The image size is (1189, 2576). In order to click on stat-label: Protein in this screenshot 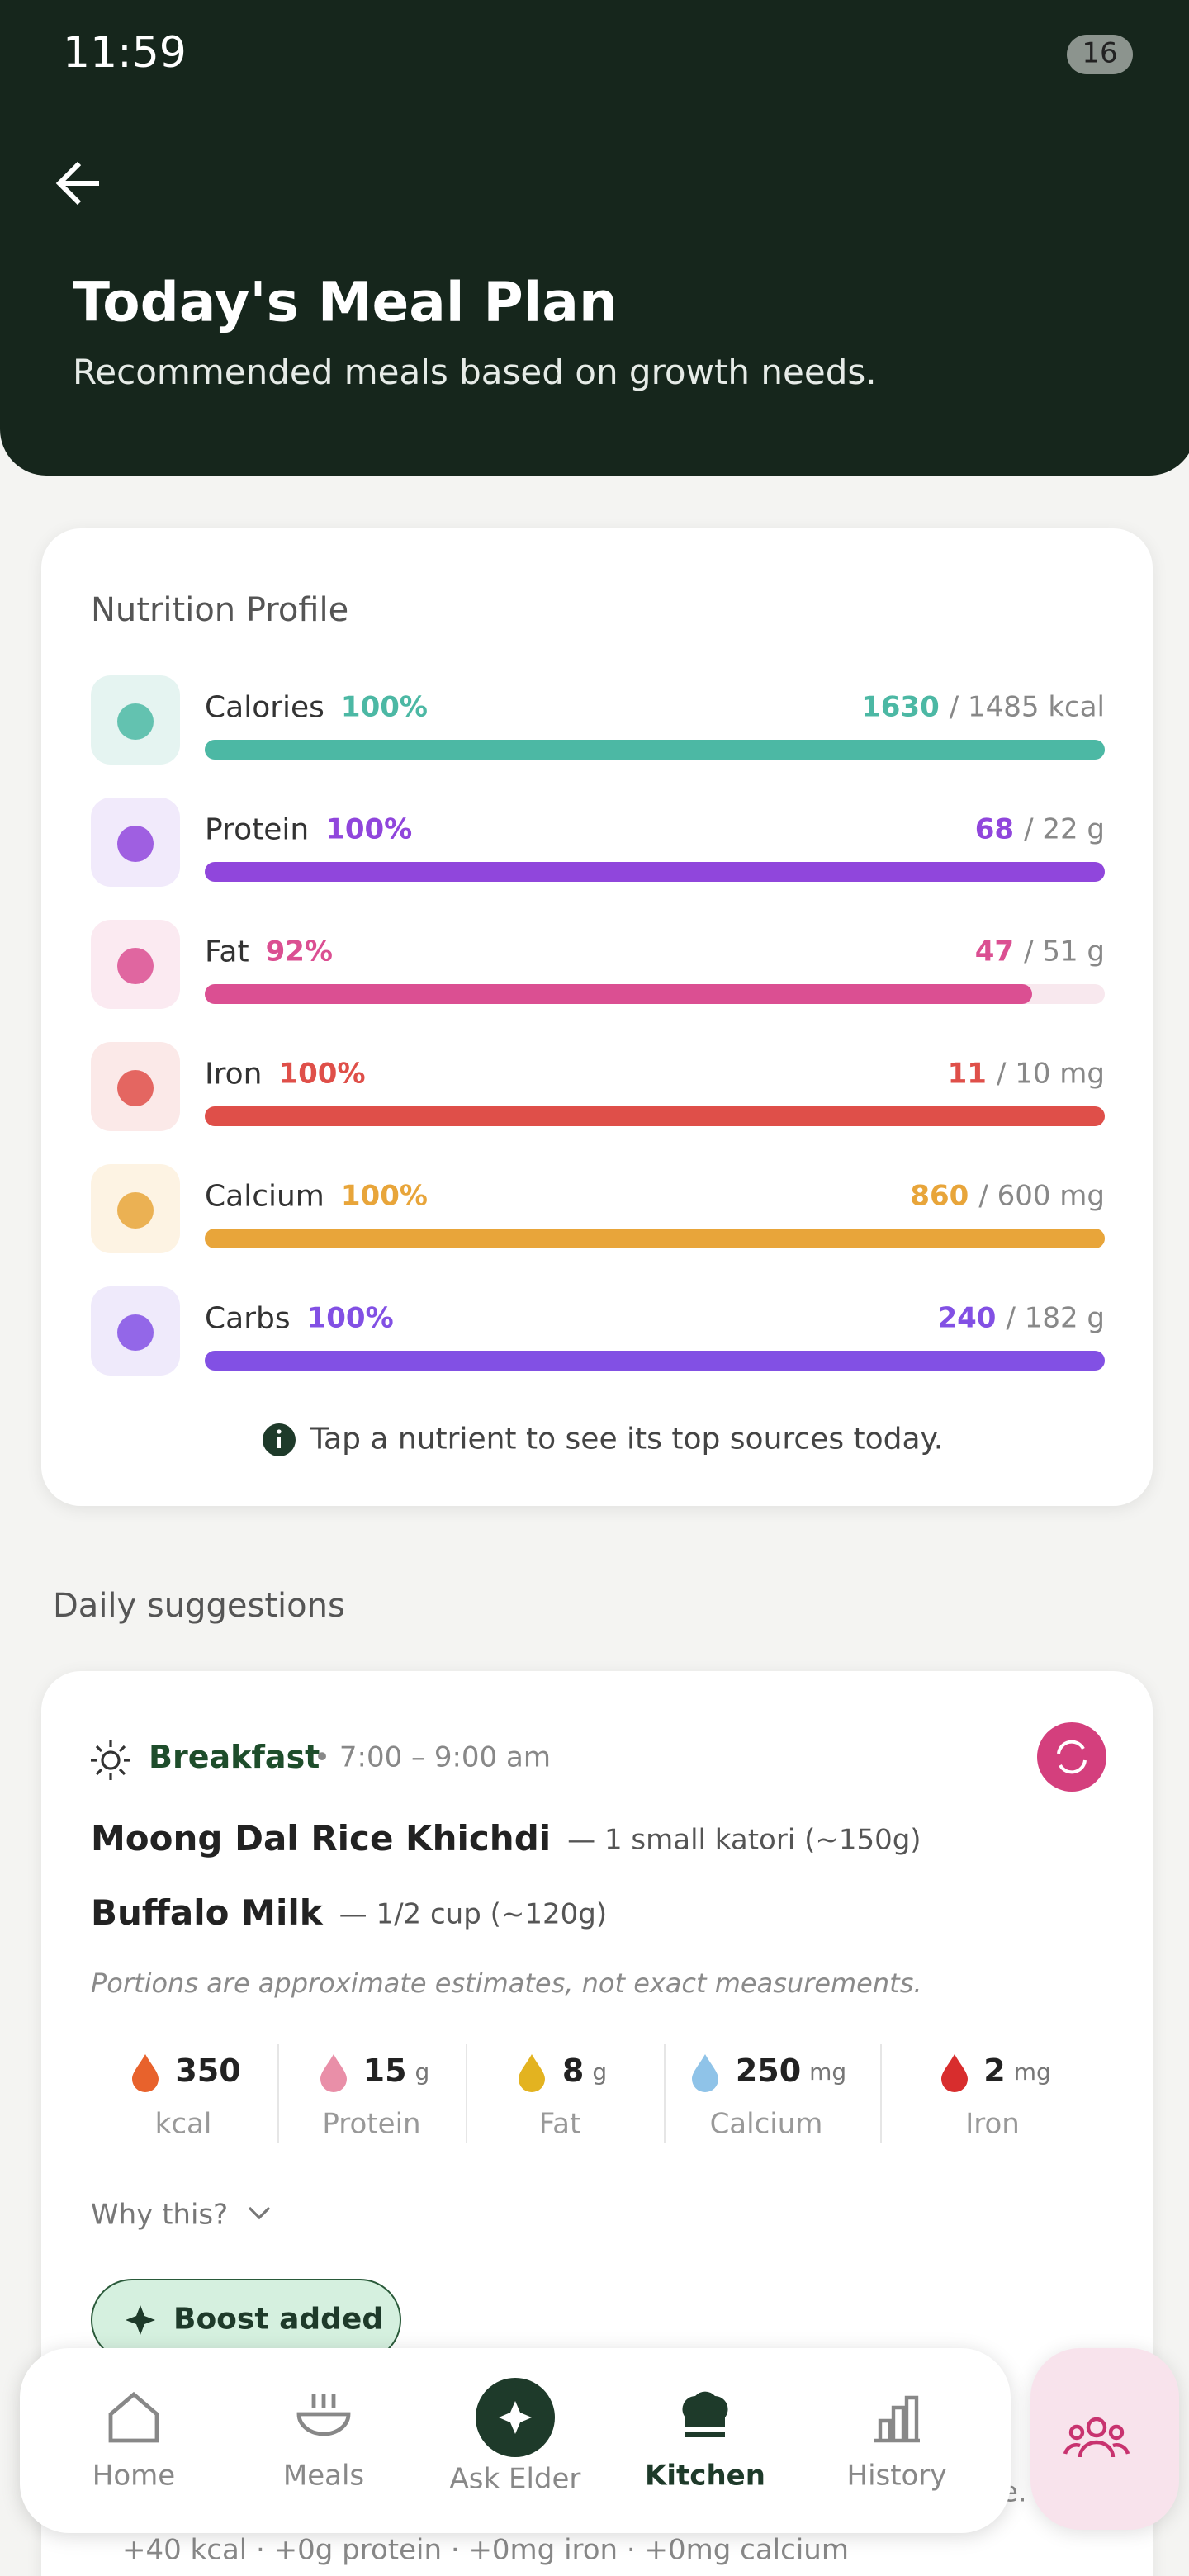, I will do `click(371, 2125)`.